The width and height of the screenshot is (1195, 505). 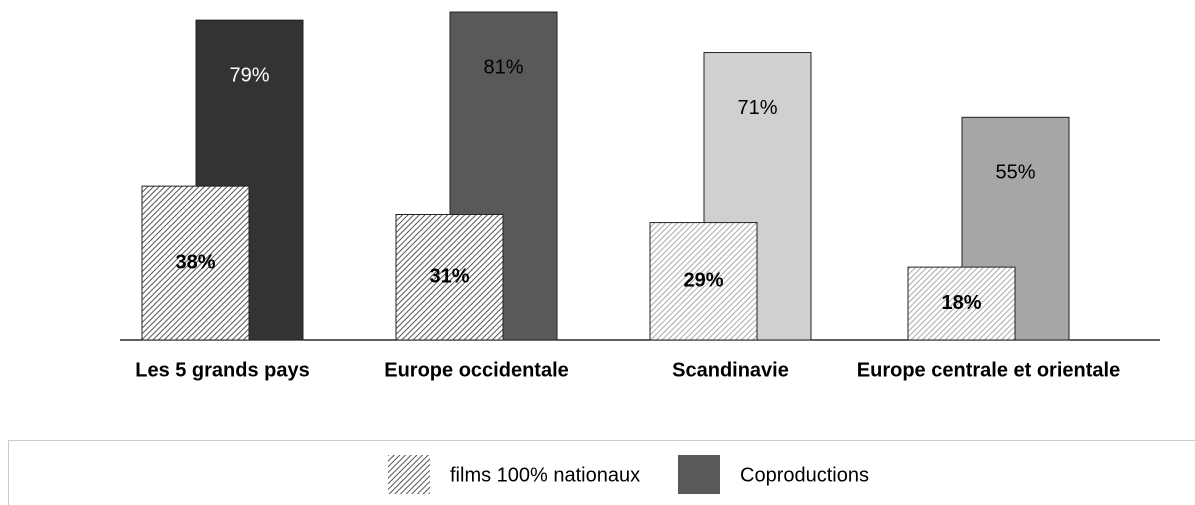 I want to click on legend-box, so click(x=601, y=472).